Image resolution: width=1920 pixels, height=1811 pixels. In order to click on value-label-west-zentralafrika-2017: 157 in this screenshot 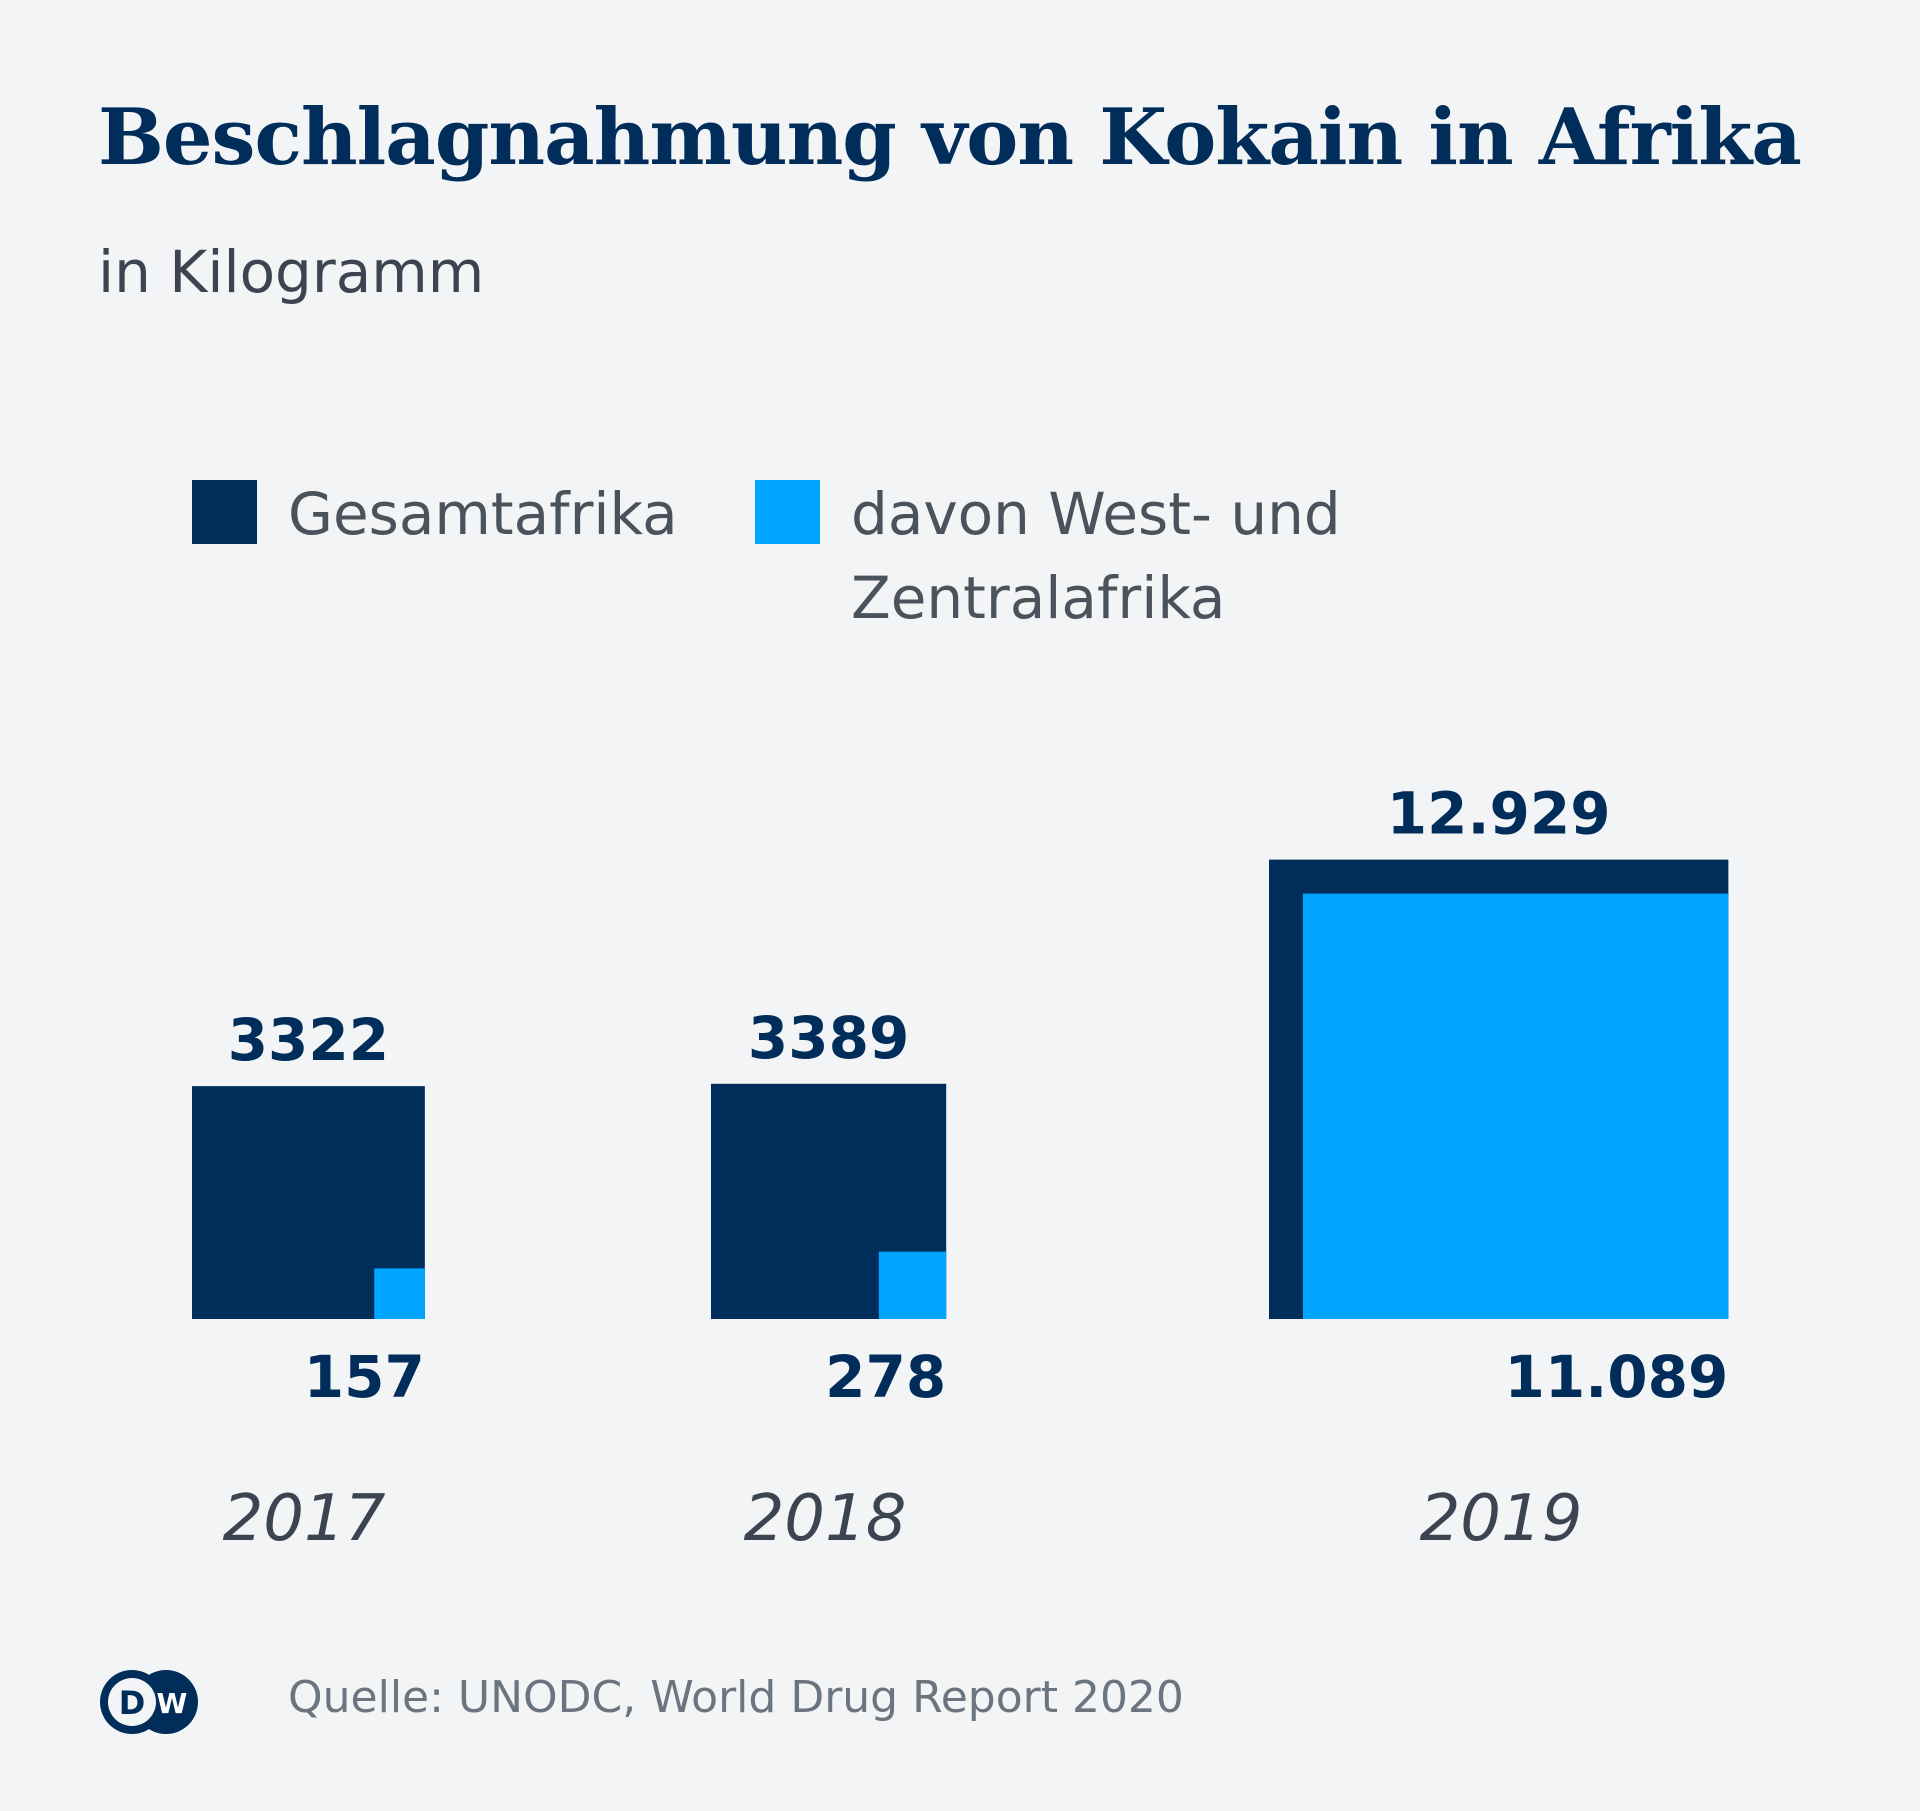, I will do `click(364, 1377)`.